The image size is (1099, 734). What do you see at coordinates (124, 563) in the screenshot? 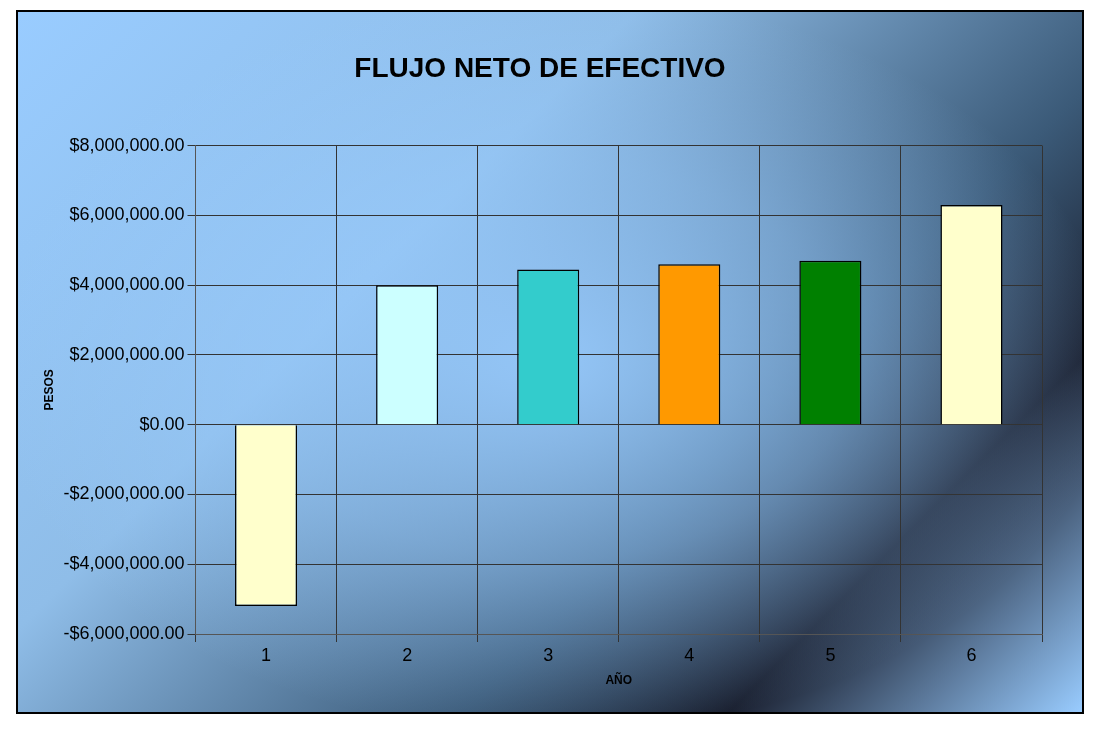
I see `y-tick-label: -$4,000,000.00` at bounding box center [124, 563].